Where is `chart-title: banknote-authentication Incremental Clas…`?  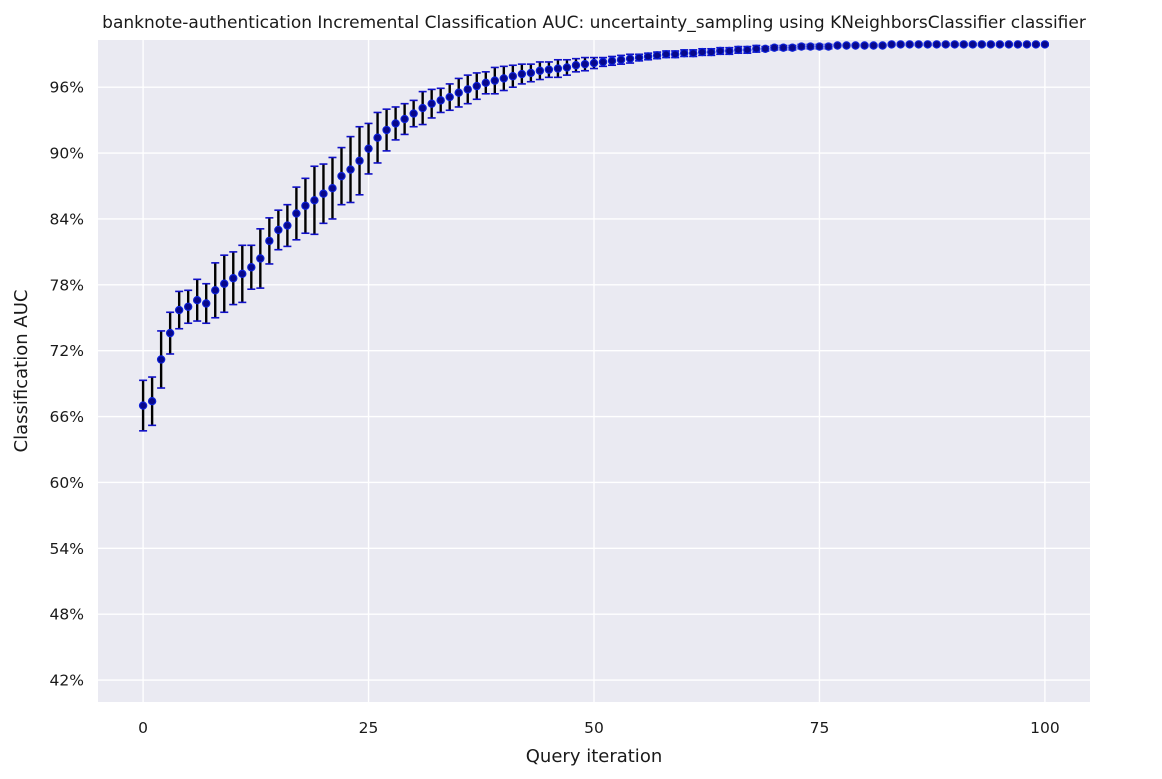
chart-title: banknote-authentication Incremental Clas… is located at coordinates (594, 23).